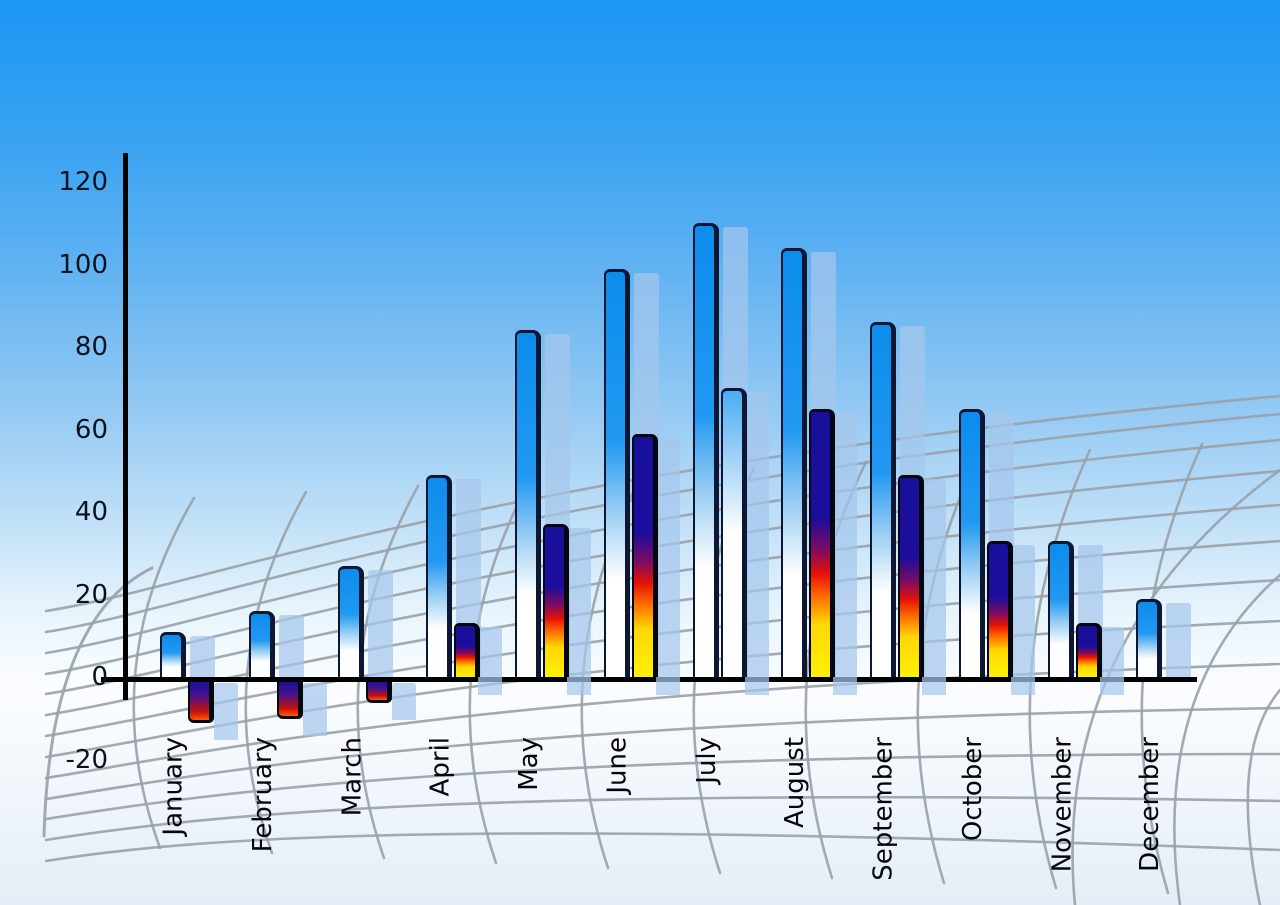 The image size is (1280, 905). I want to click on bar-shadow-october-secondary, so click(1023, 620).